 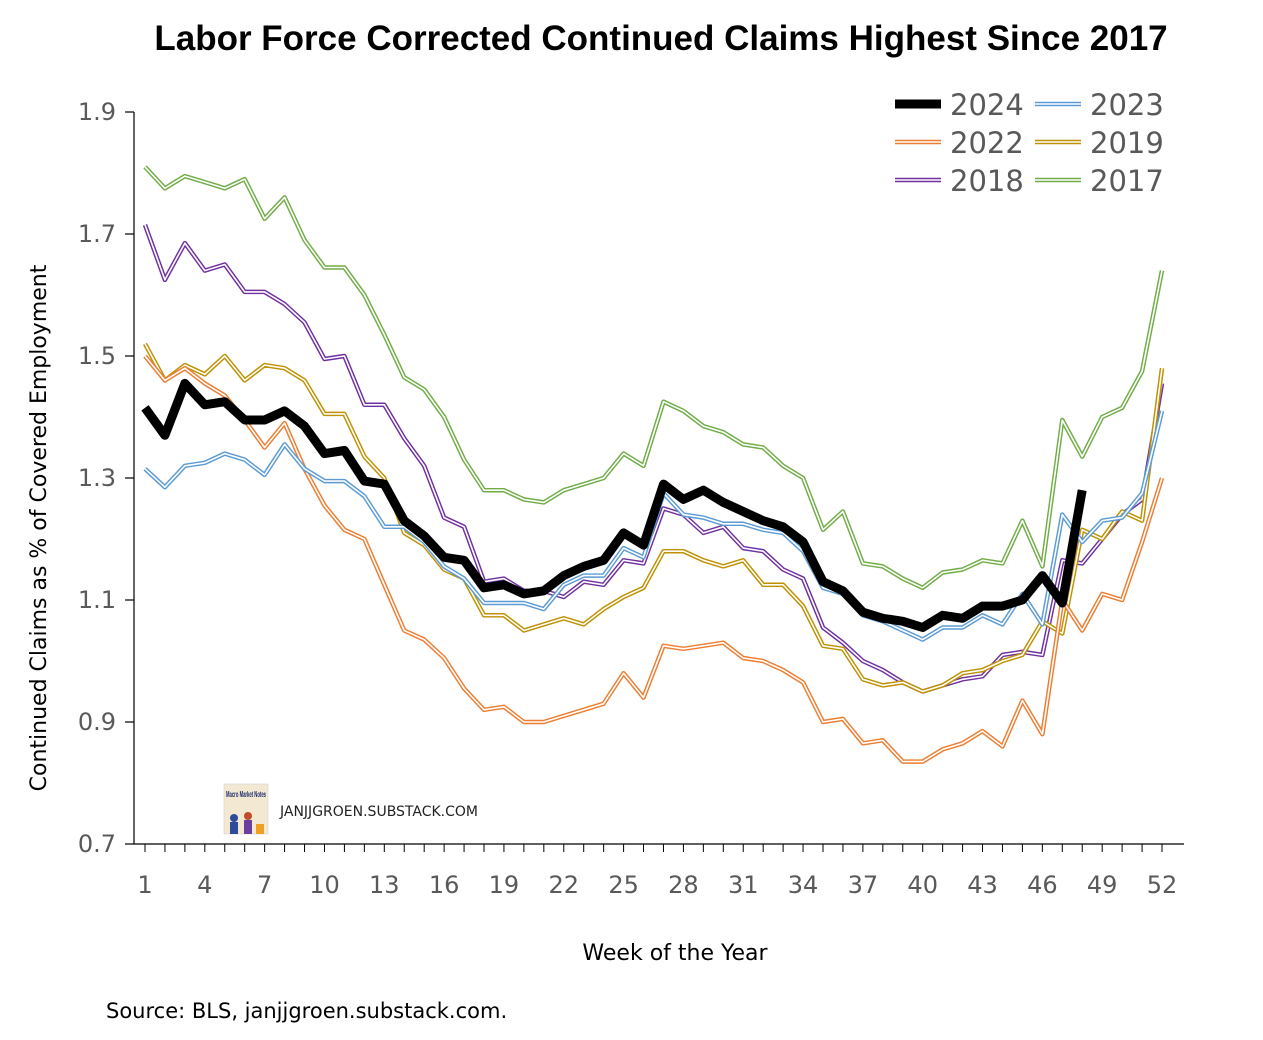 I want to click on legend-label: 2024, so click(x=987, y=105).